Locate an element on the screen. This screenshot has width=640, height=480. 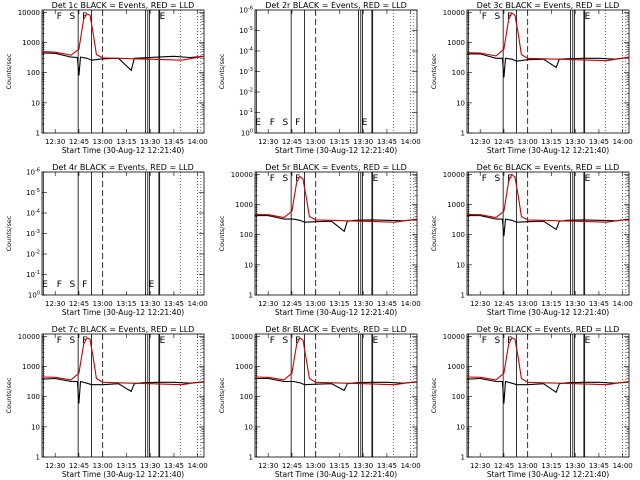
y-tick-label: 1 is located at coordinates (463, 296).